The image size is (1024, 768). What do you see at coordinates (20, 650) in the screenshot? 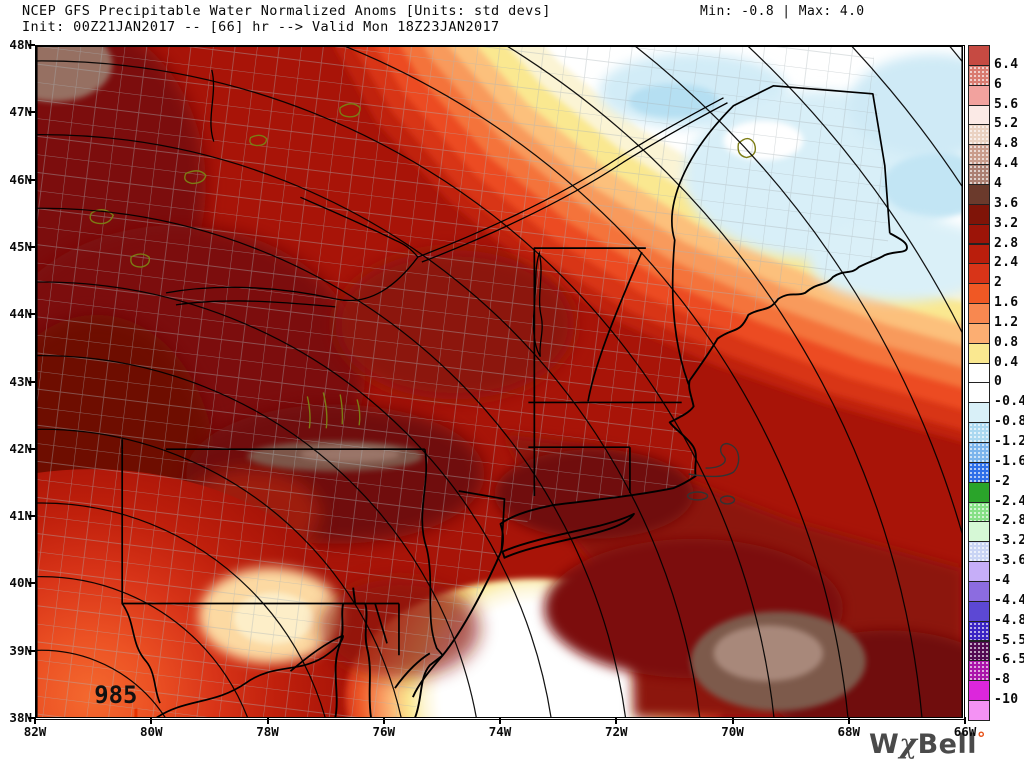
I see `lat-label: 39N` at bounding box center [20, 650].